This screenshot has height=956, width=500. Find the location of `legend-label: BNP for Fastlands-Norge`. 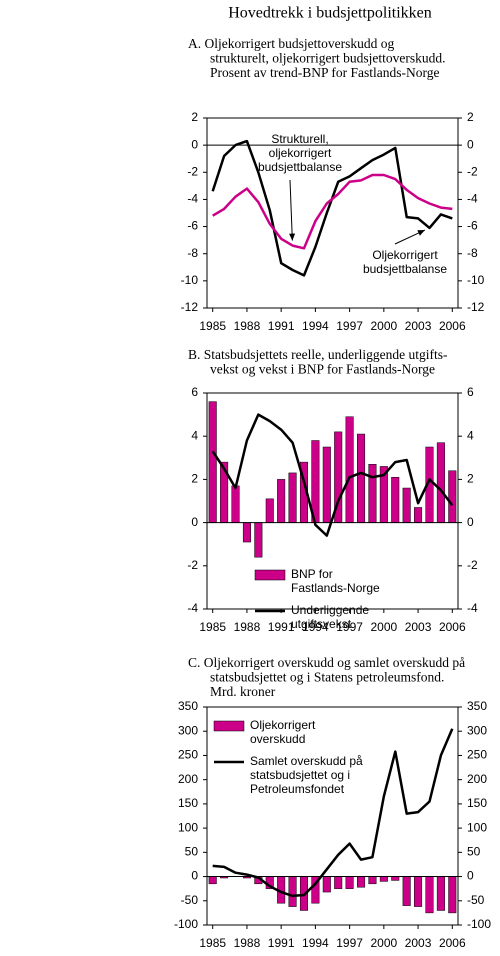

legend-label: BNP for Fastlands-Norge is located at coordinates (335, 581).